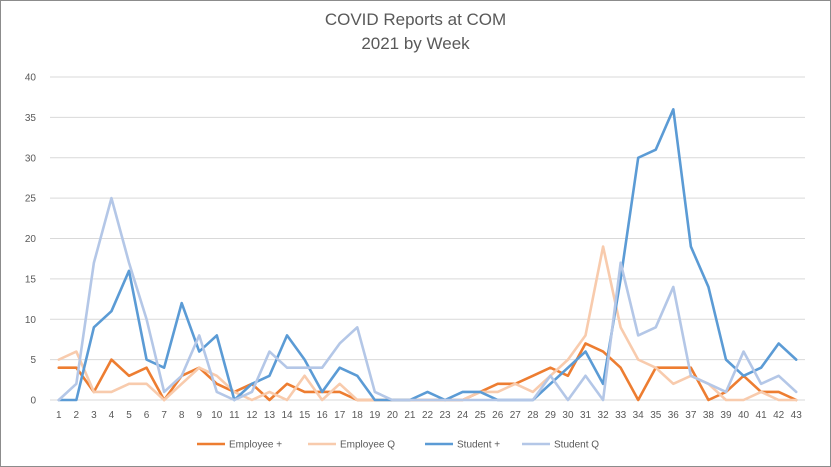 Image resolution: width=831 pixels, height=467 pixels. I want to click on y-tick-label: 30, so click(31, 158).